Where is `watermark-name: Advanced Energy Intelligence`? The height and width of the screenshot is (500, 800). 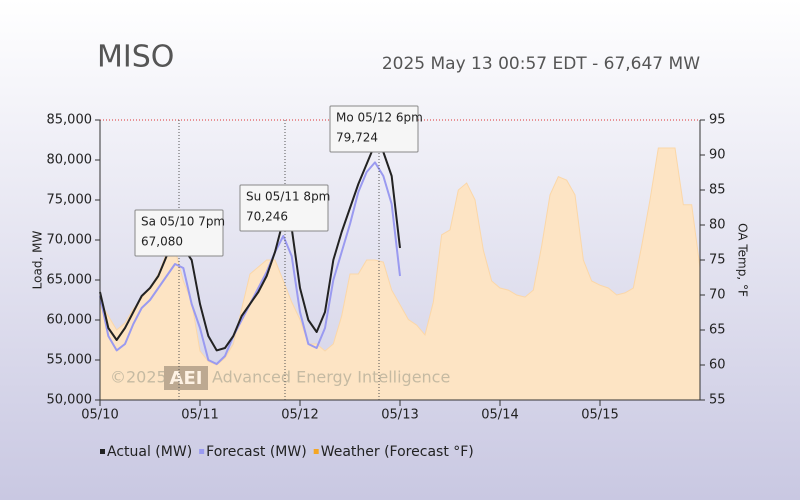
watermark-name: Advanced Energy Intelligence is located at coordinates (331, 377).